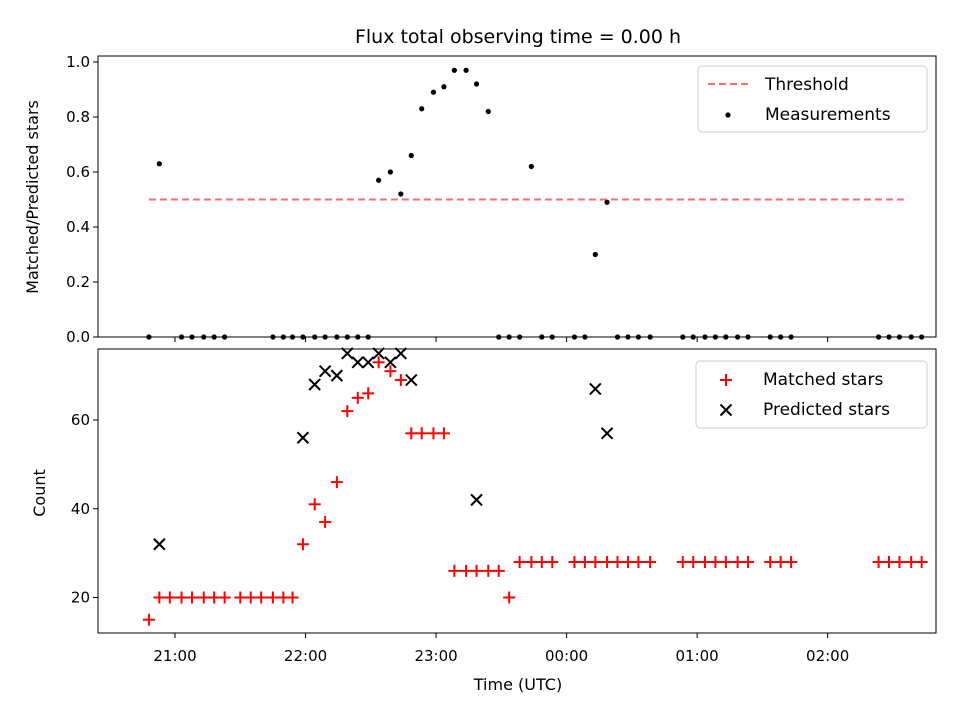 The height and width of the screenshot is (720, 960). What do you see at coordinates (174, 656) in the screenshot?
I see `bottom-x-tick-label: 21:00` at bounding box center [174, 656].